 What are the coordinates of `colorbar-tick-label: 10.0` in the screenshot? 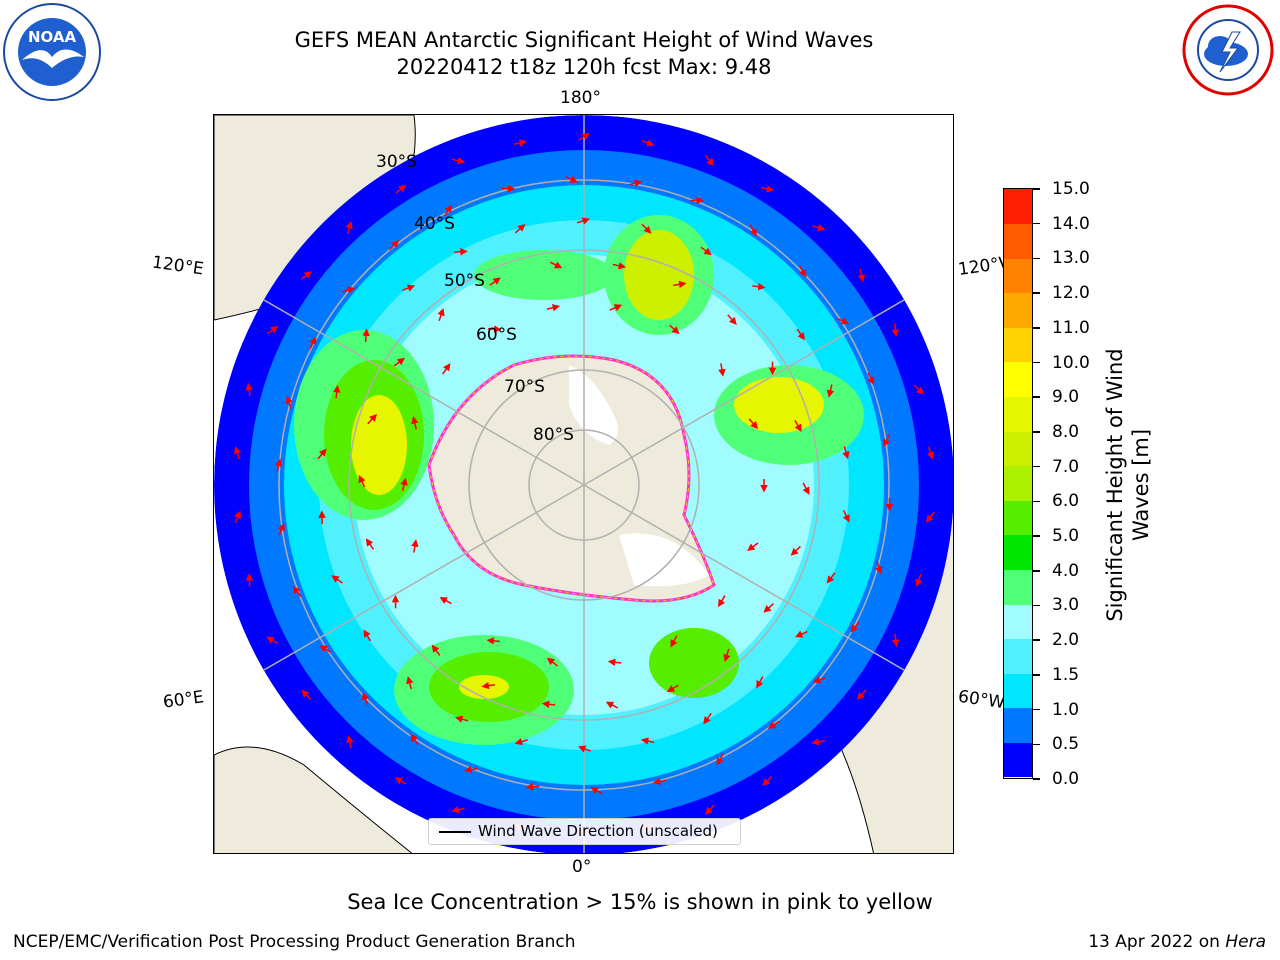 It's located at (1071, 362).